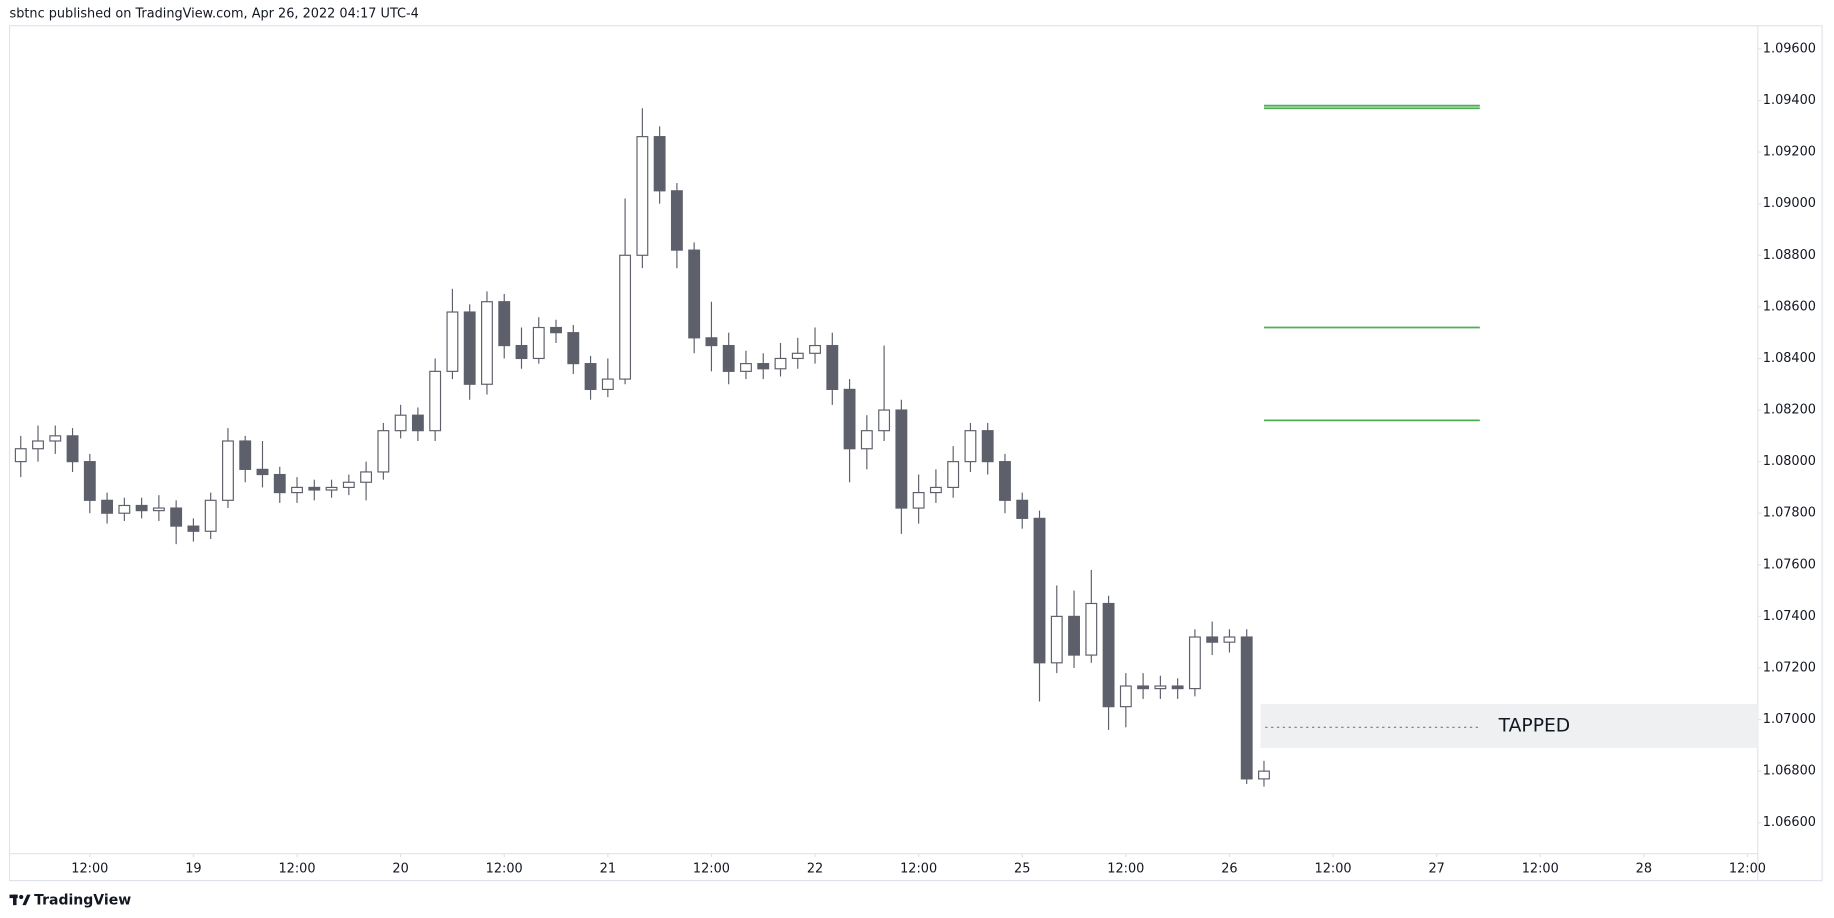 This screenshot has width=1834, height=918. What do you see at coordinates (1789, 719) in the screenshot?
I see `y-tick-label: 1.07000` at bounding box center [1789, 719].